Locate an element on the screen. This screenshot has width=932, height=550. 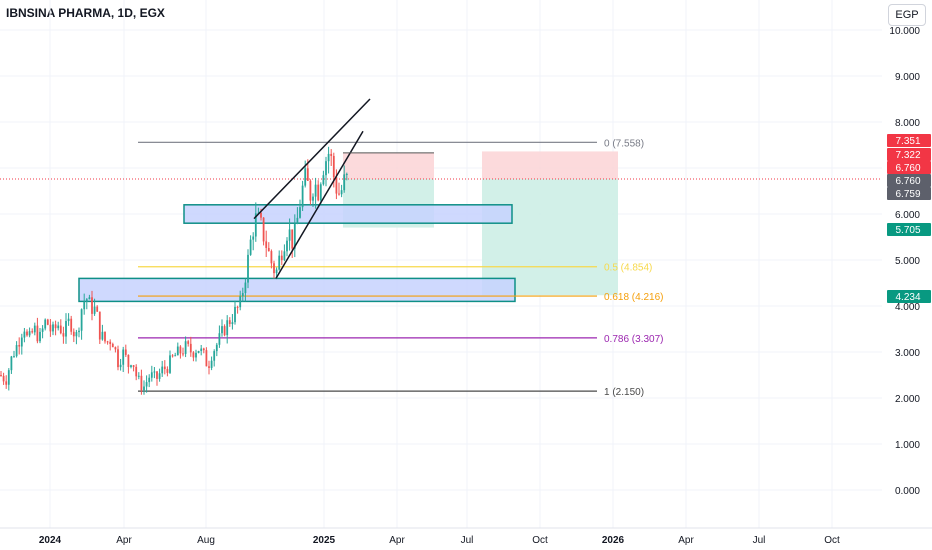
fib-level-label: 0.618 (4.216) is located at coordinates (634, 297).